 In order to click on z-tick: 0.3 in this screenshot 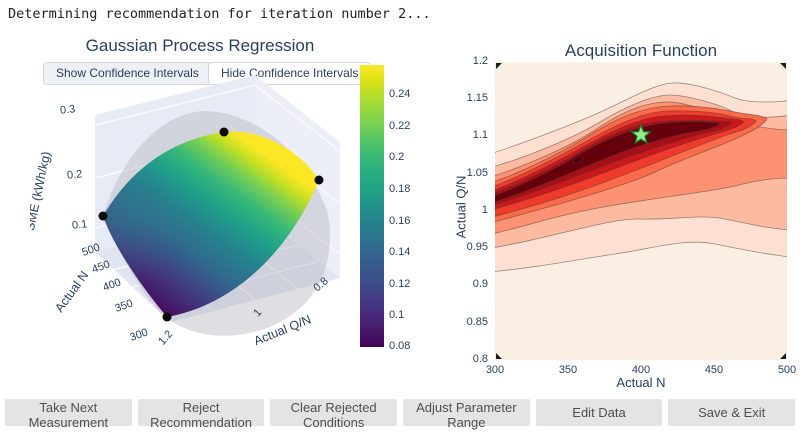, I will do `click(67, 110)`.